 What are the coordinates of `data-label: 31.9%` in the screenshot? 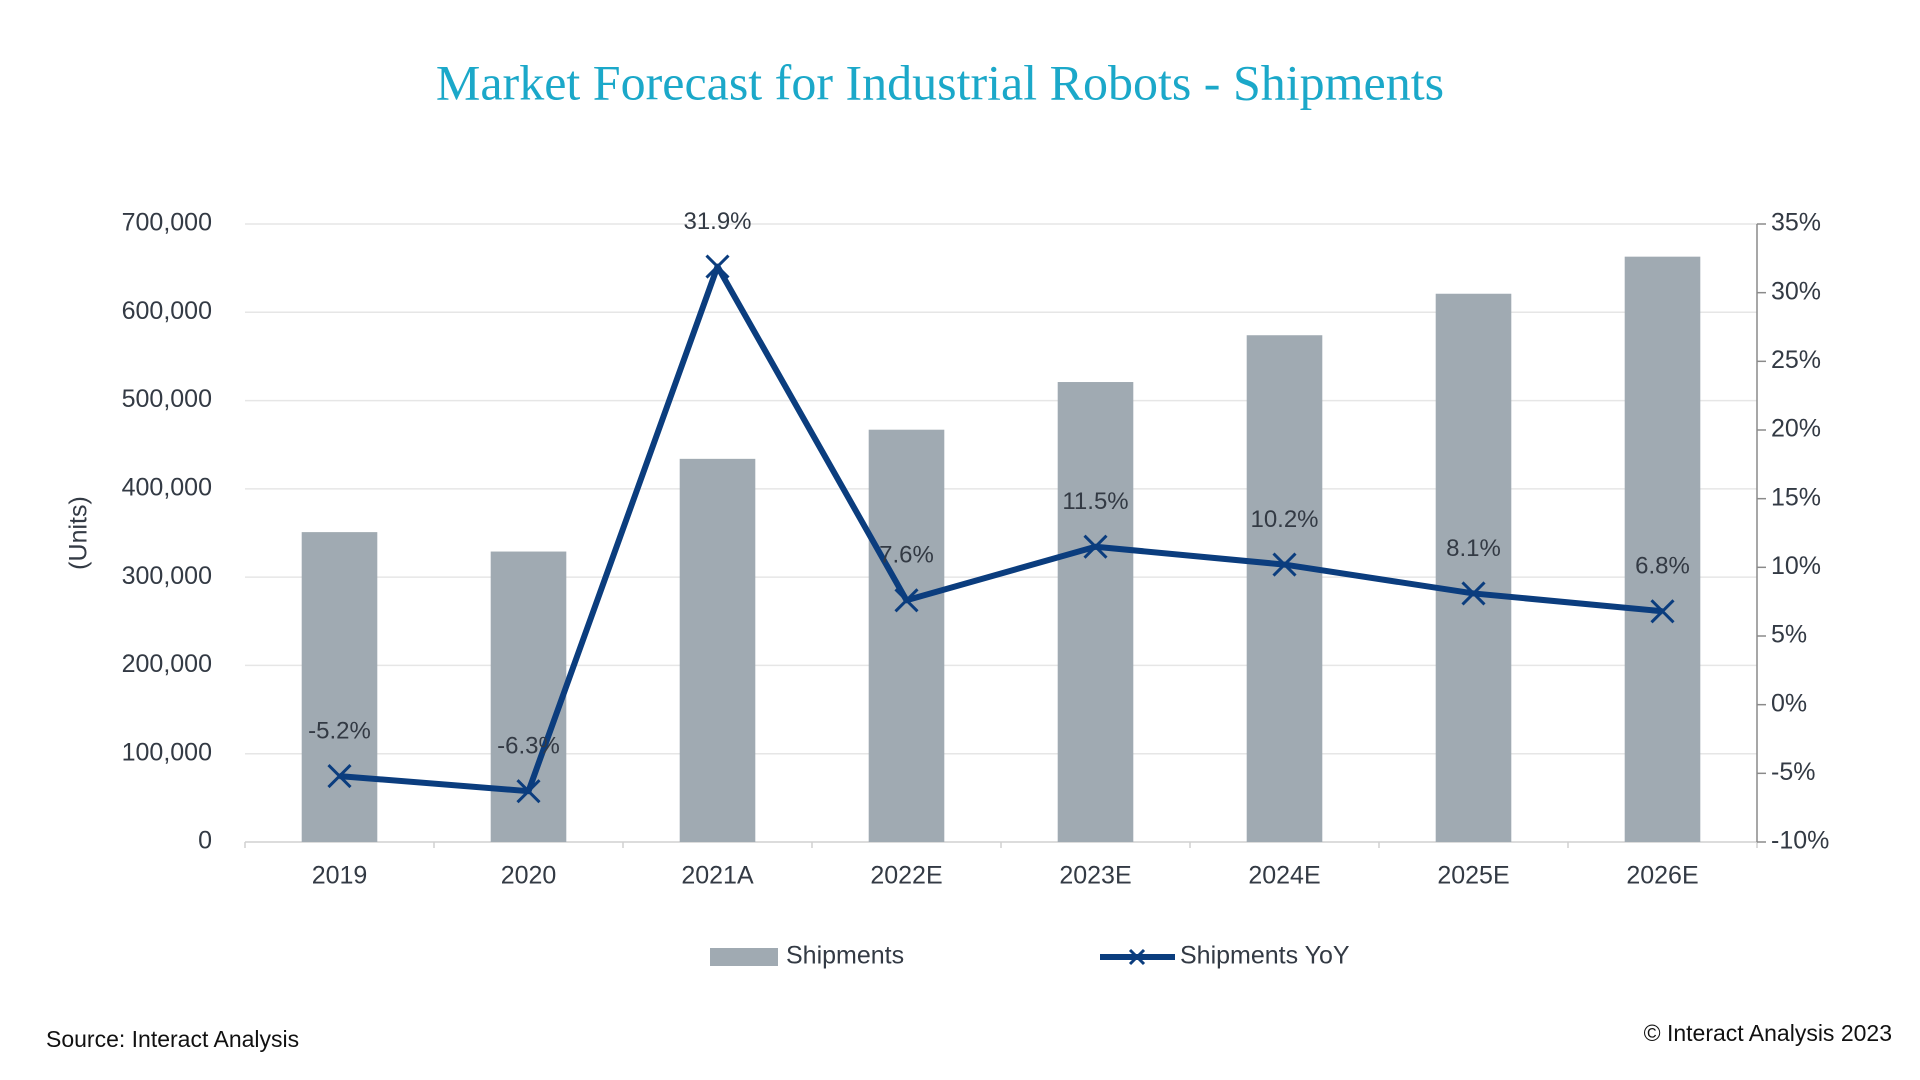 It's located at (717, 221).